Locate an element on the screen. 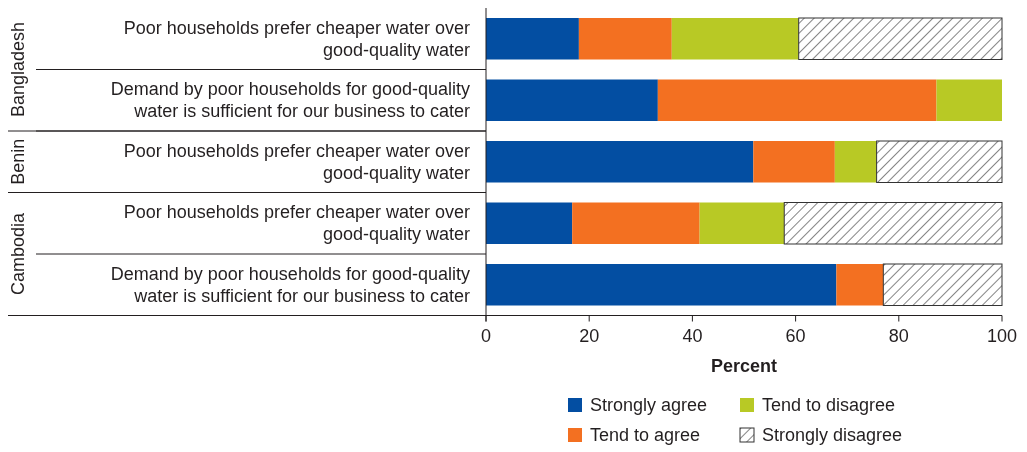 This screenshot has height=452, width=1027. text: Bangladesh is located at coordinates (18, 69).